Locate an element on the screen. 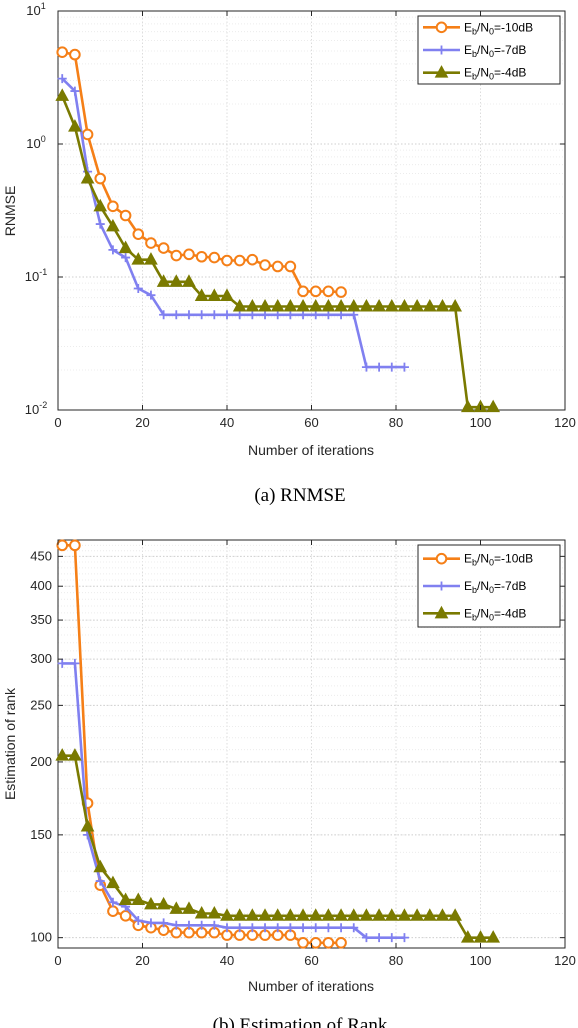 This screenshot has height=1028, width=578. y-tick-label: 200 is located at coordinates (41, 761).